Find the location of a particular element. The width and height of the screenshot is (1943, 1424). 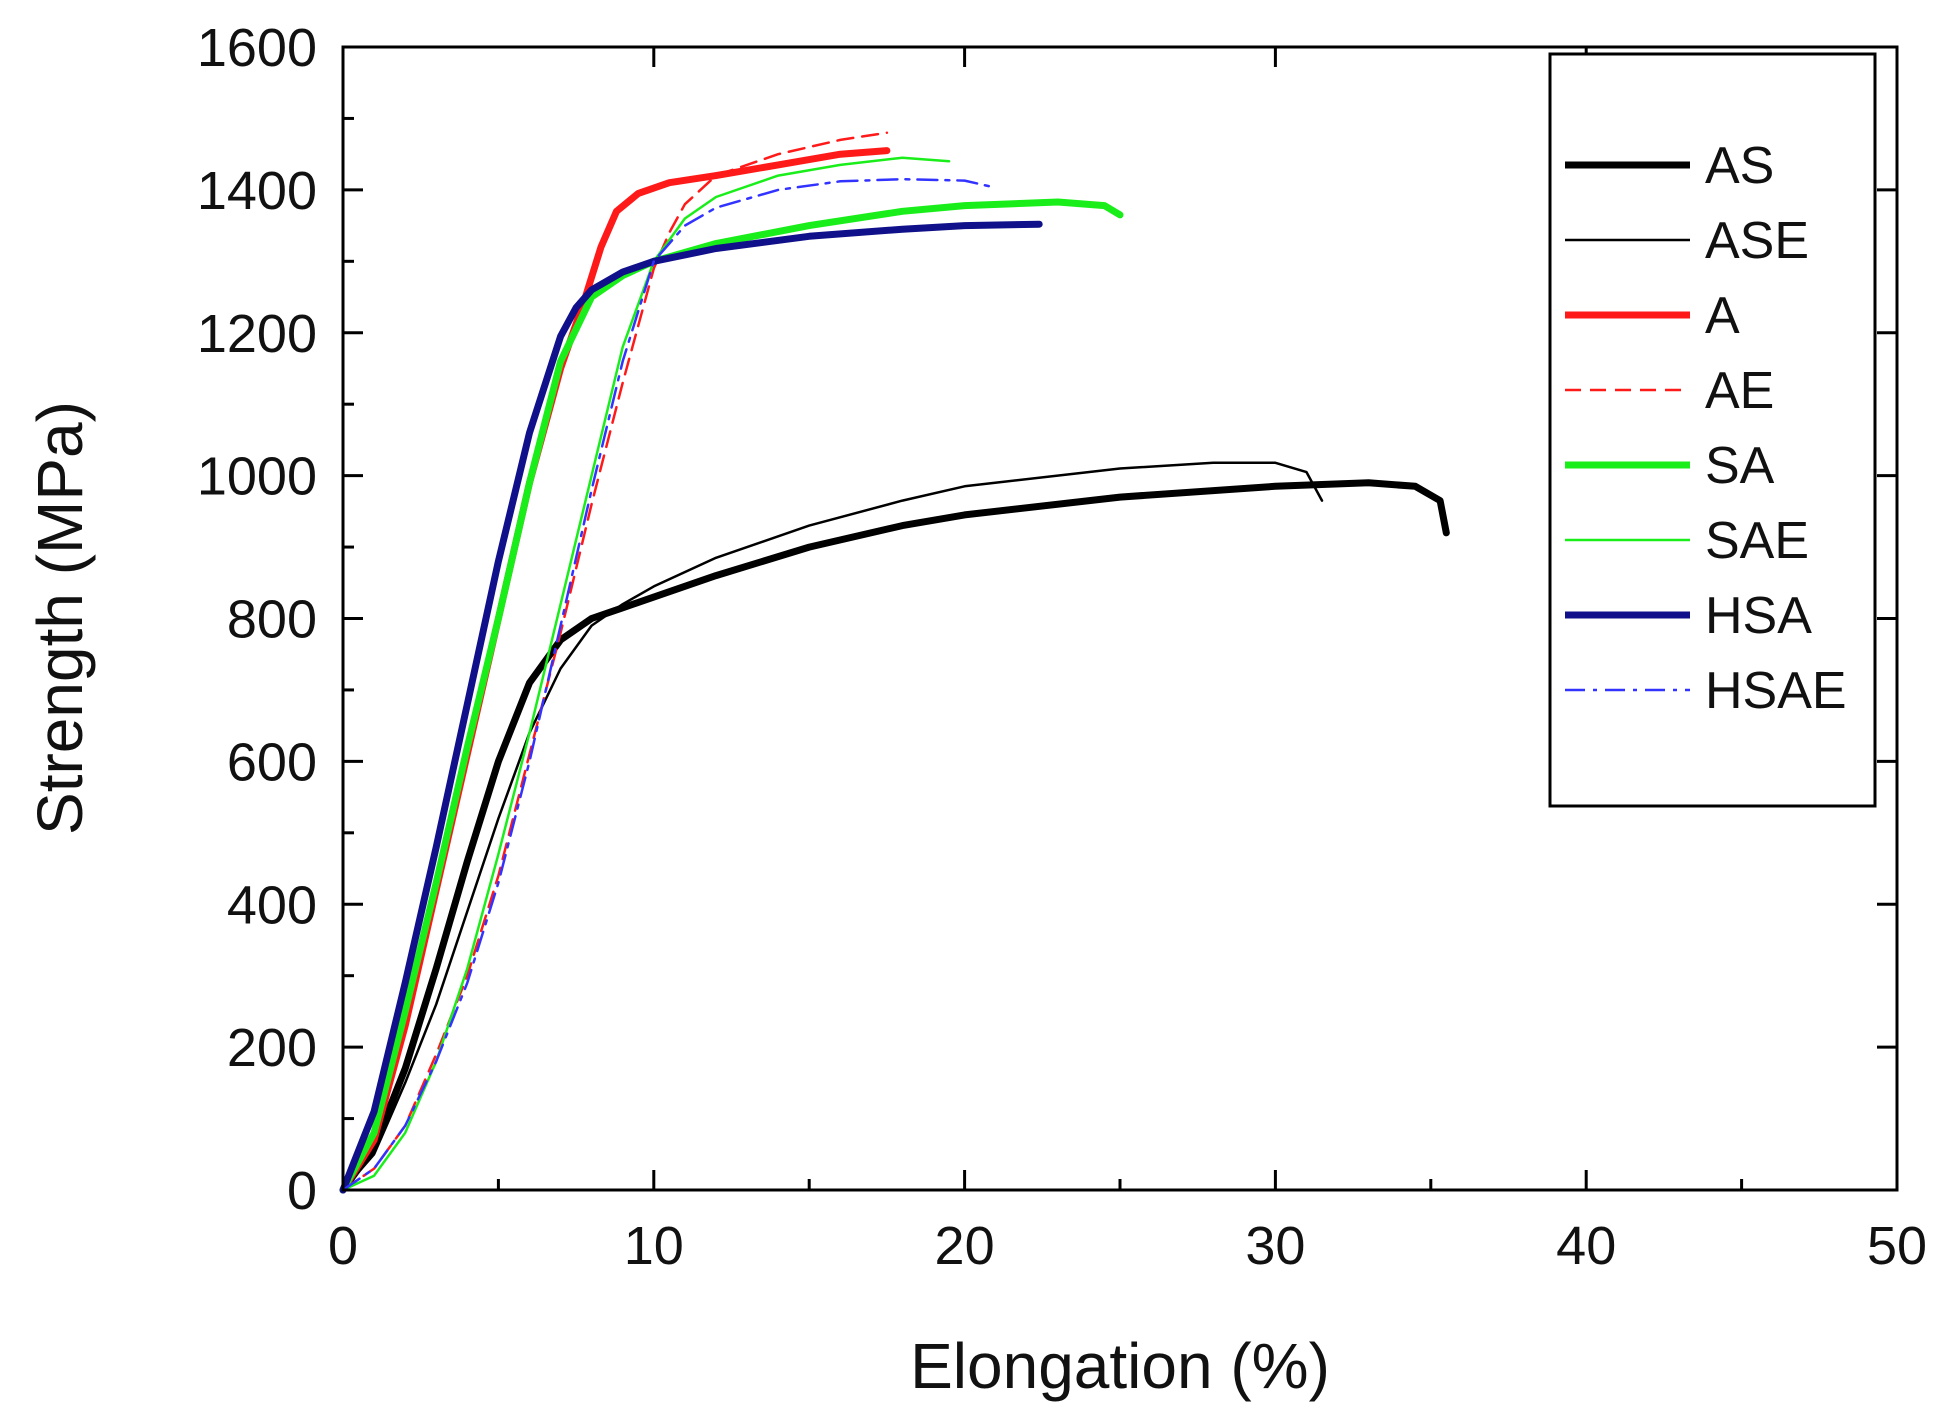

x-tick-label: 50 is located at coordinates (1897, 1246).